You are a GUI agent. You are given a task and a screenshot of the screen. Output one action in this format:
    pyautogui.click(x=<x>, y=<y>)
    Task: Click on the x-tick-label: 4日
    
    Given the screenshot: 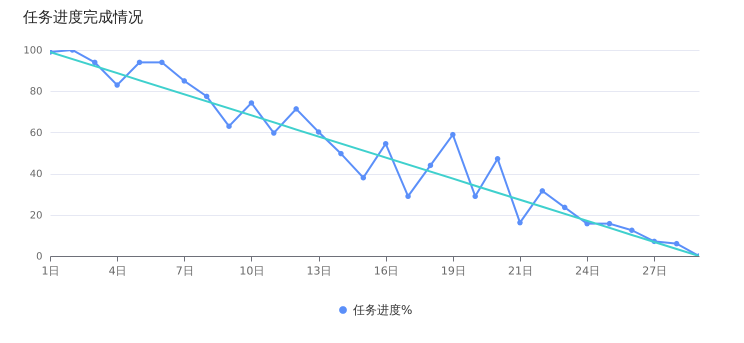 What is the action you would take?
    pyautogui.click(x=117, y=271)
    